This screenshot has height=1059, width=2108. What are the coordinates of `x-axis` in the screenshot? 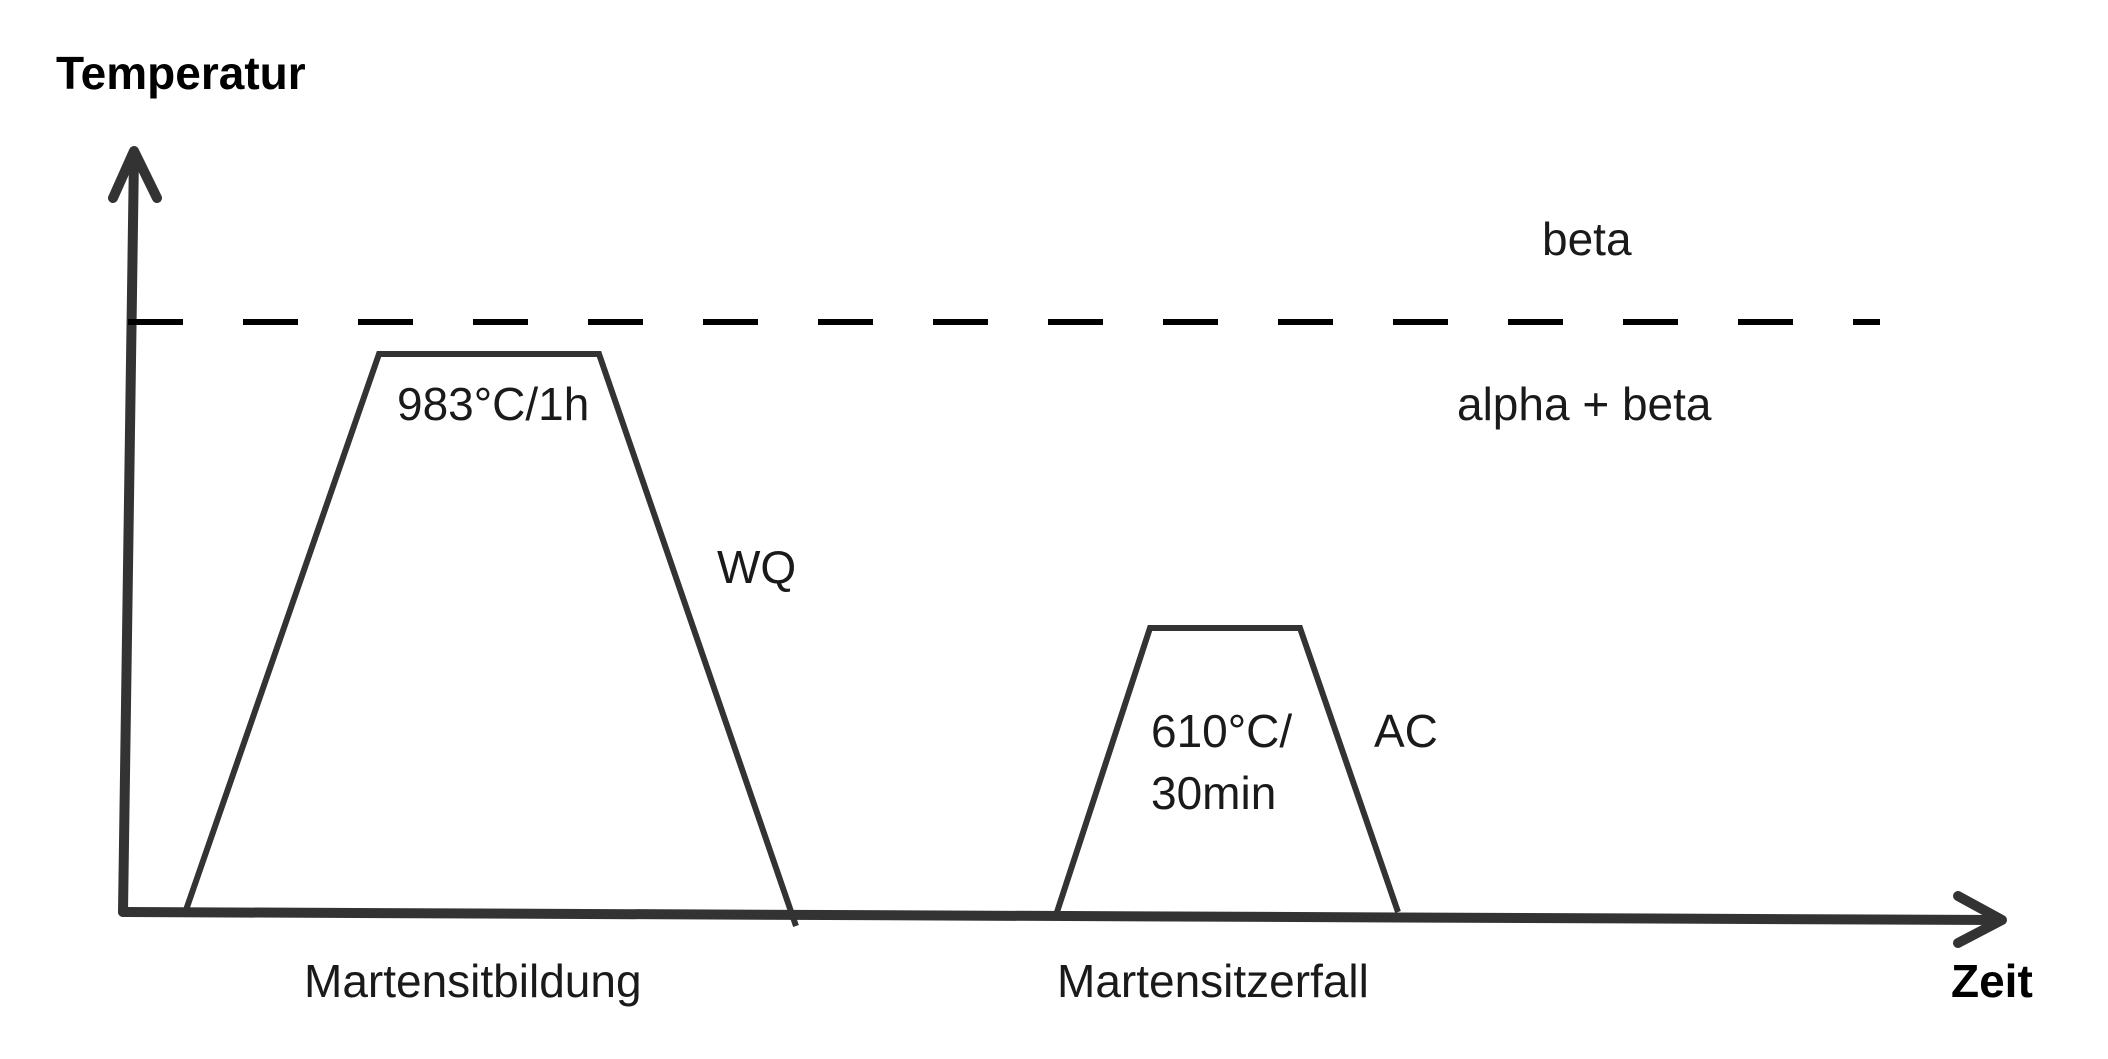 It's located at (1062, 919).